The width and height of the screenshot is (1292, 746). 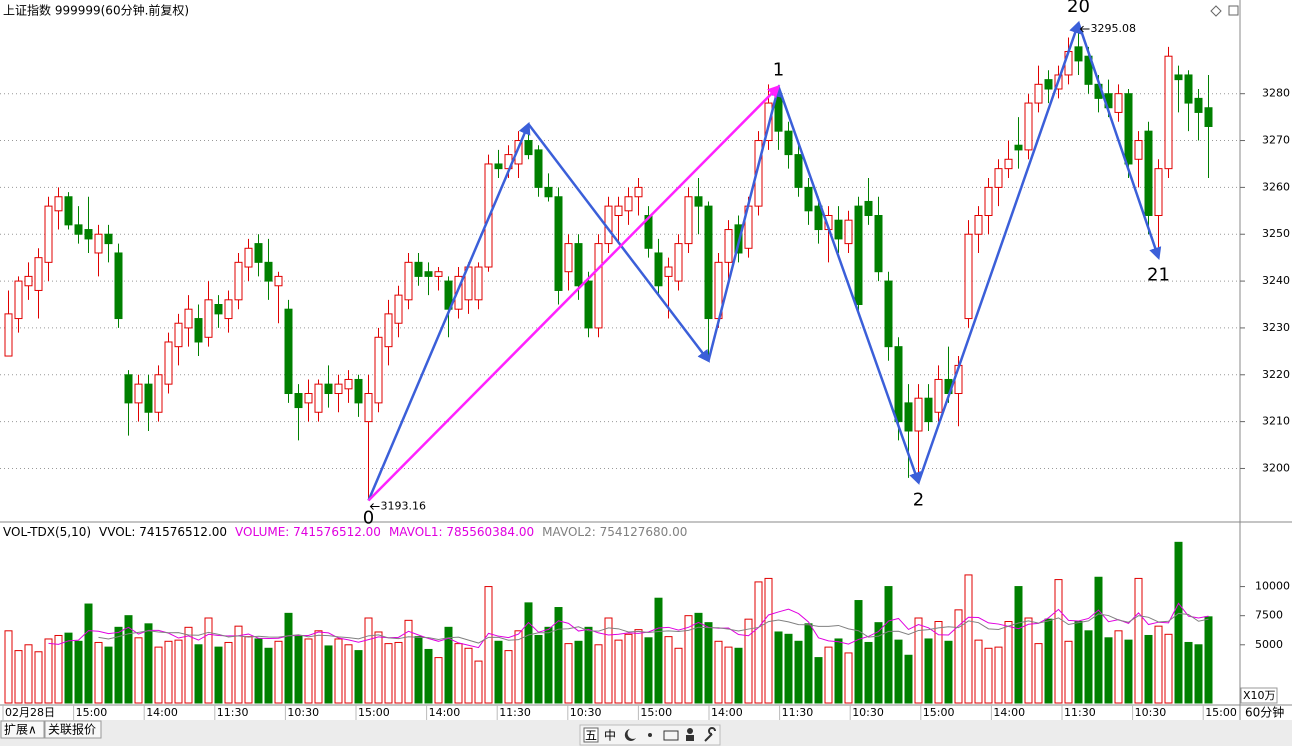 What do you see at coordinates (374, 712) in the screenshot?
I see `x-tick-label: 15:00` at bounding box center [374, 712].